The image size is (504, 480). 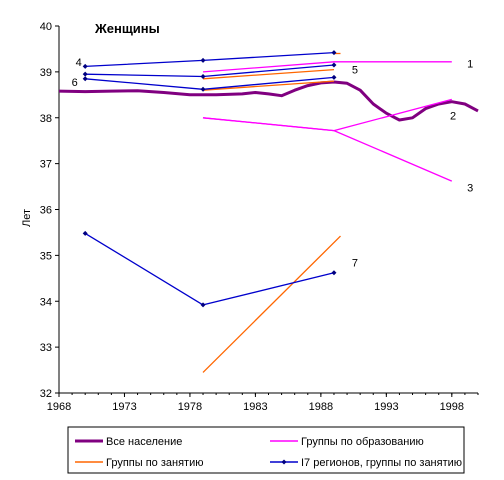 What do you see at coordinates (46, 302) in the screenshot?
I see `y-tick-label: 34` at bounding box center [46, 302].